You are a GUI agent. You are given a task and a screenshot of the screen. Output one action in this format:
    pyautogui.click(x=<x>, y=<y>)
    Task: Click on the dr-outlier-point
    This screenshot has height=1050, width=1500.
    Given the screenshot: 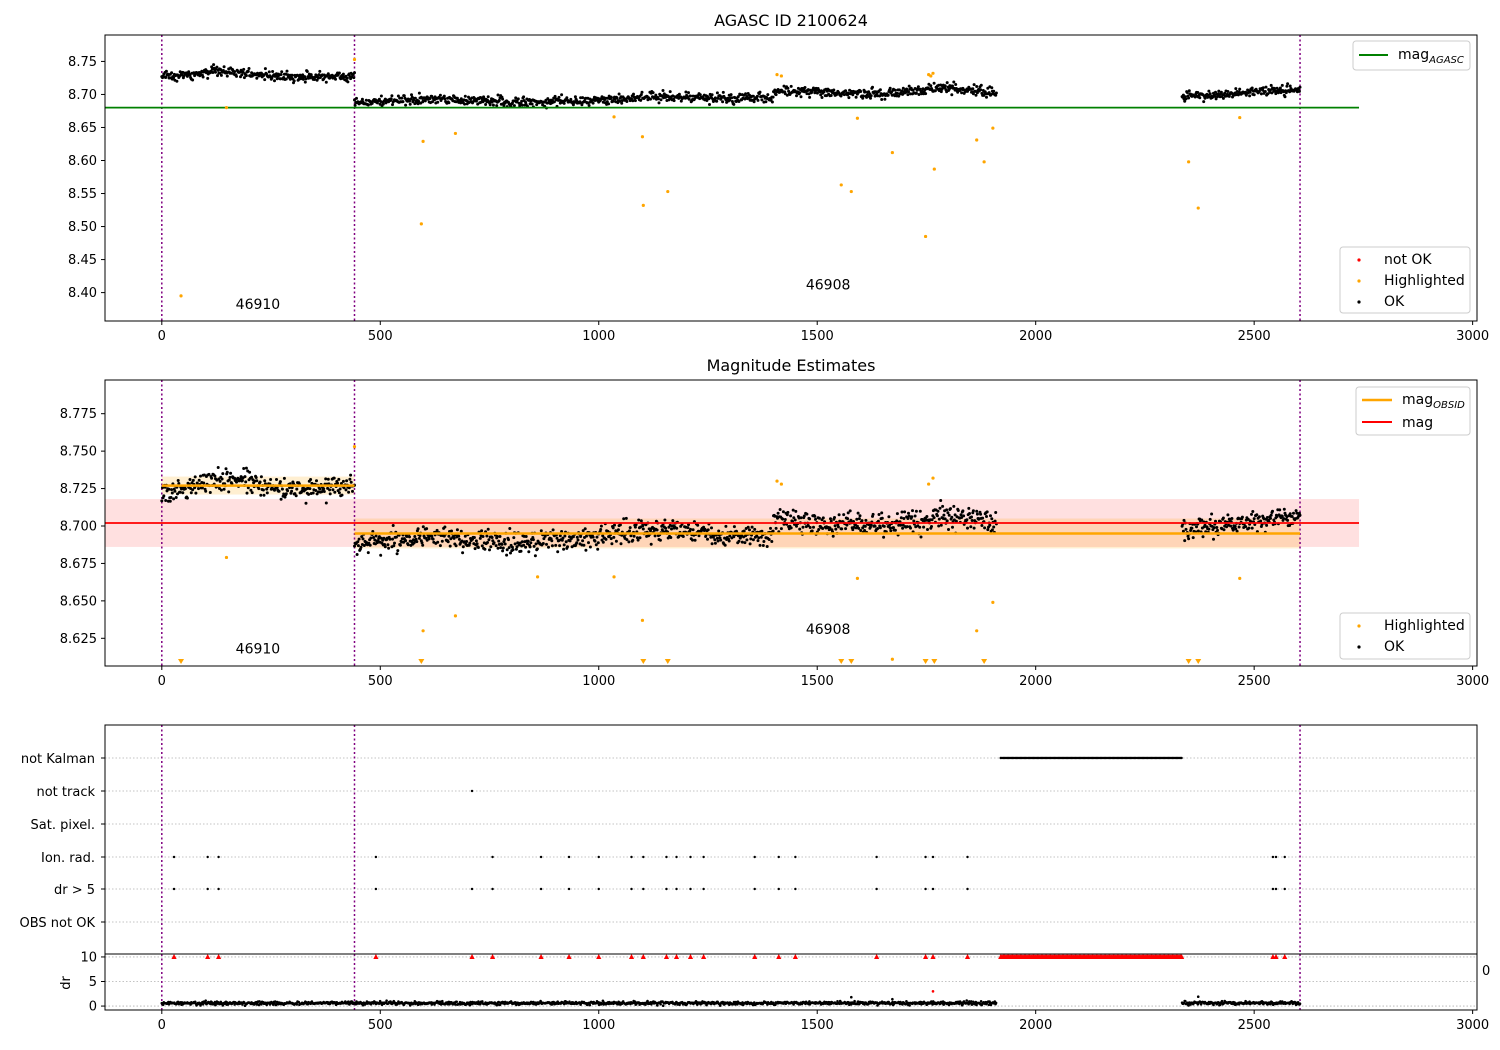 What is the action you would take?
    pyautogui.click(x=933, y=991)
    